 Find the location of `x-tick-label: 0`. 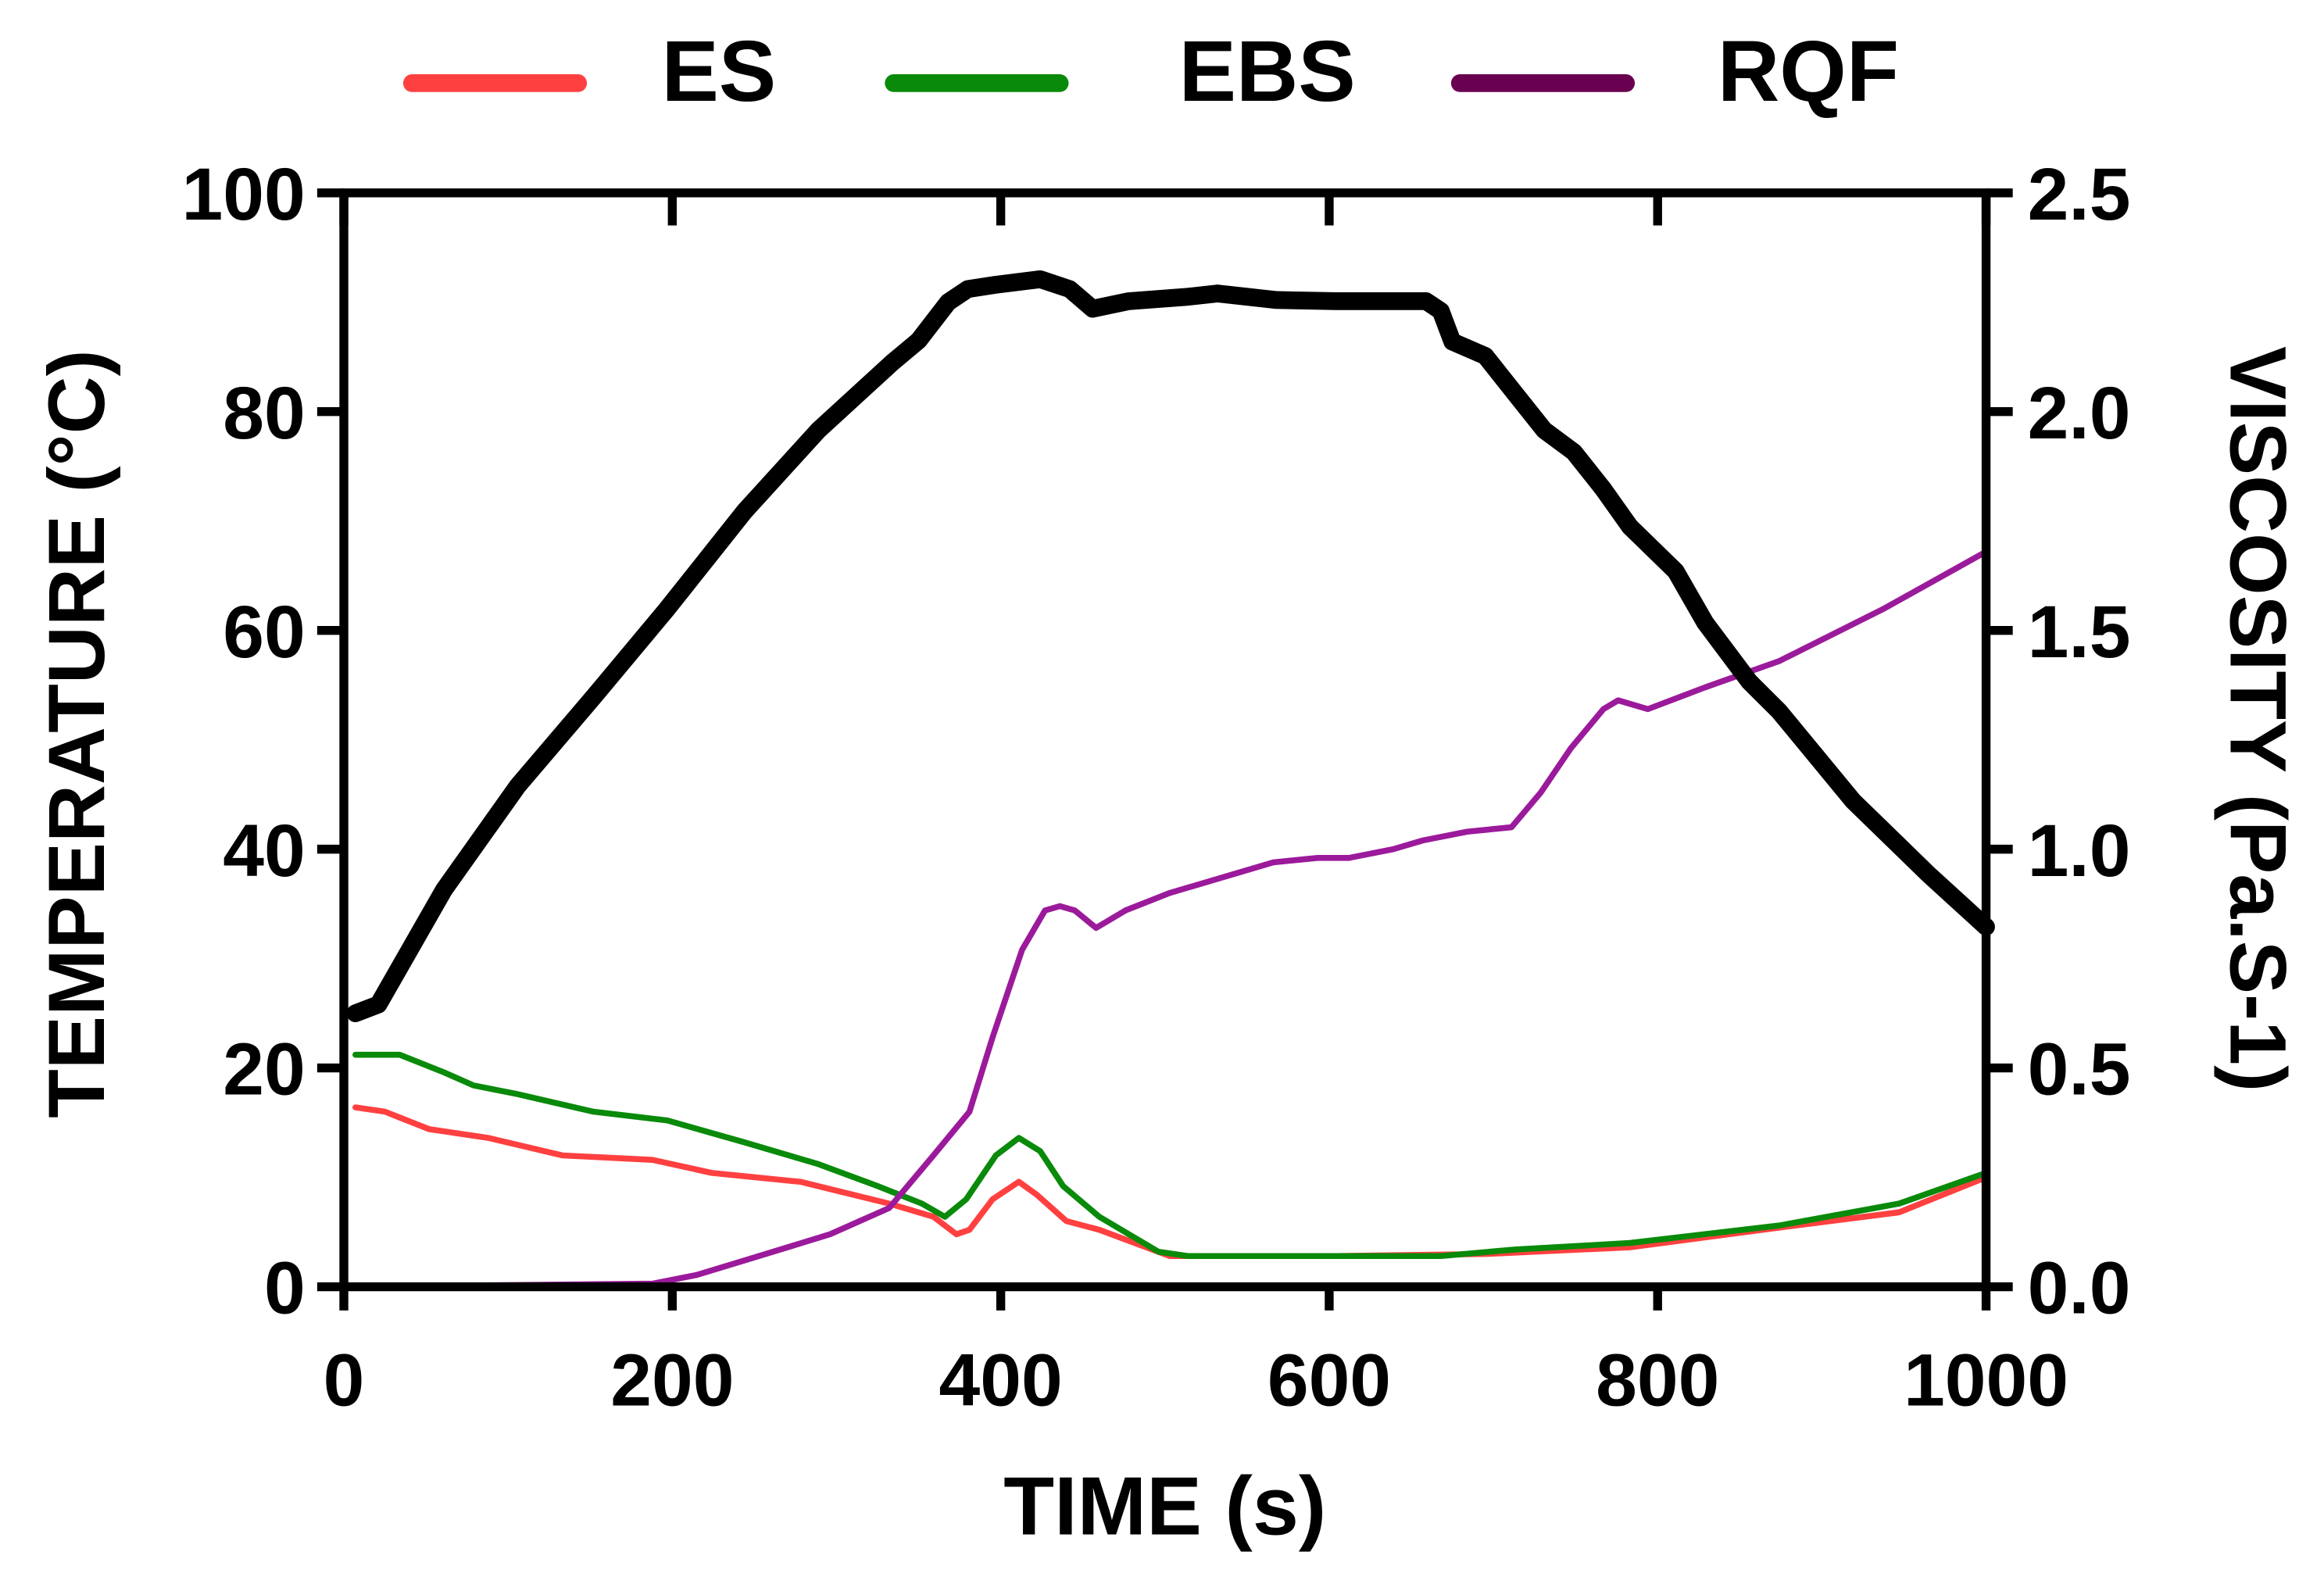

x-tick-label: 0 is located at coordinates (344, 1380).